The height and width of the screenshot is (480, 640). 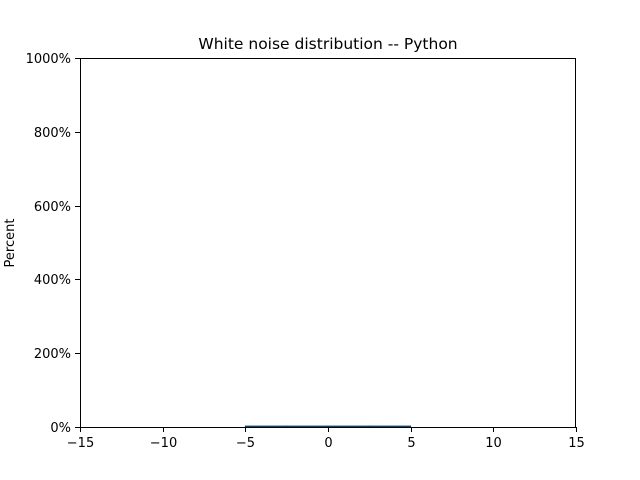 I want to click on x-tick-label: 10, so click(x=493, y=443).